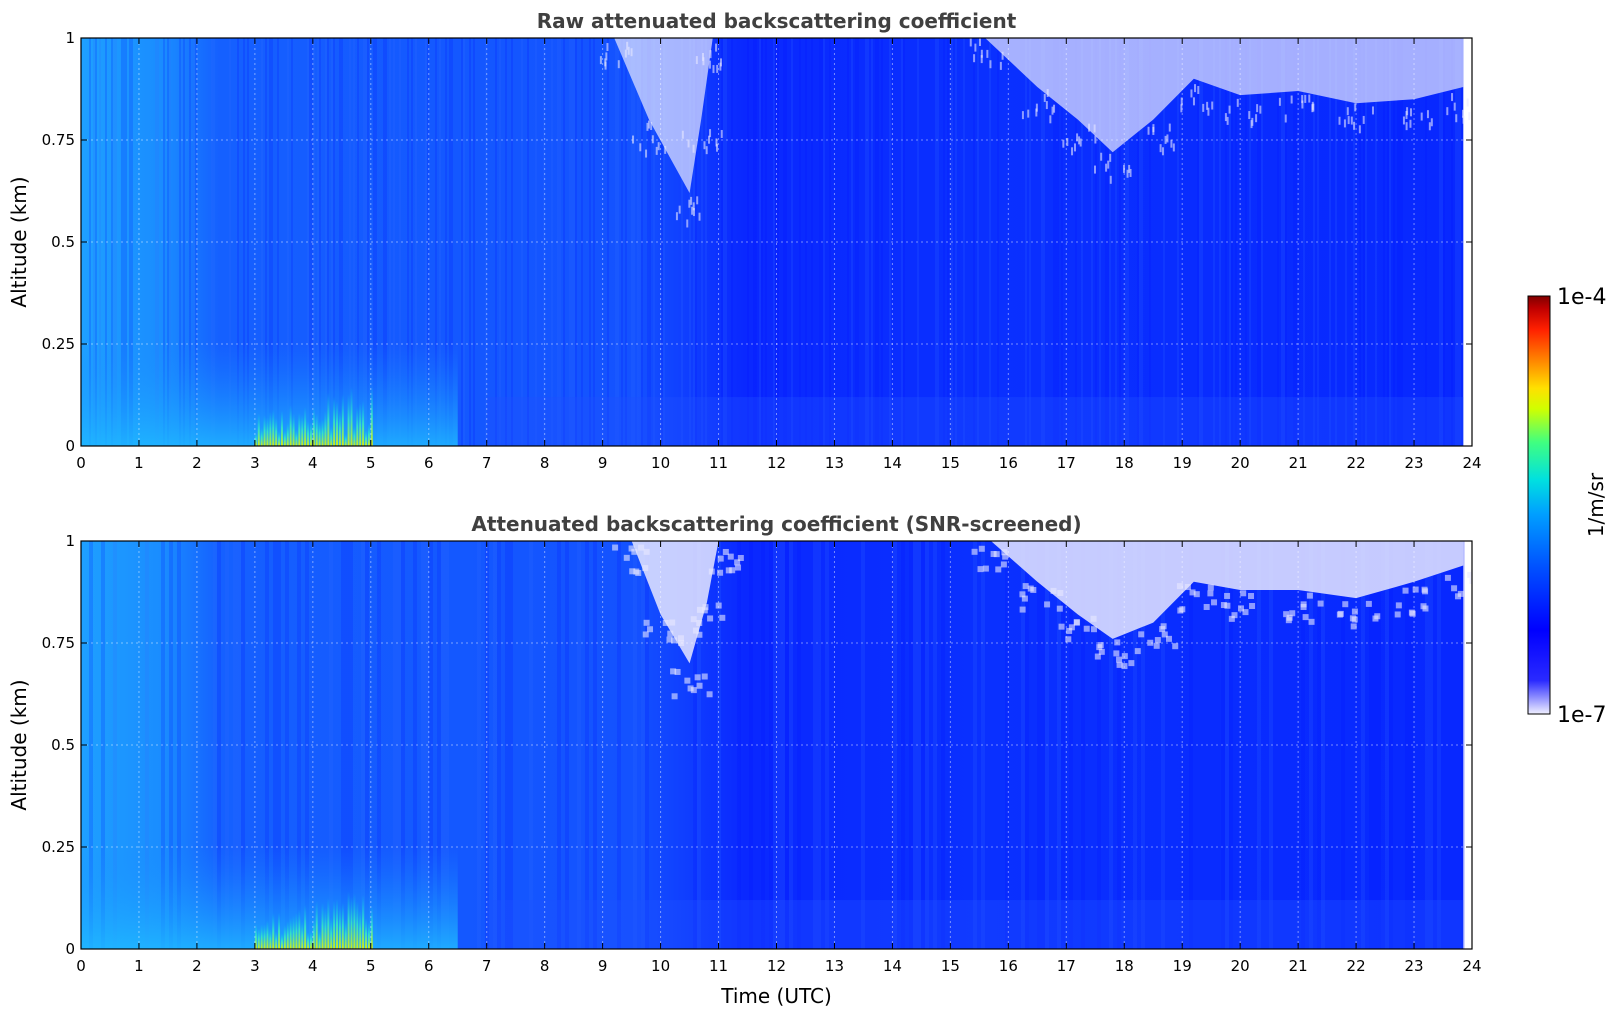  Describe the element at coordinates (1581, 297) in the screenshot. I see `colorbar-max-label: 1e-4` at that location.